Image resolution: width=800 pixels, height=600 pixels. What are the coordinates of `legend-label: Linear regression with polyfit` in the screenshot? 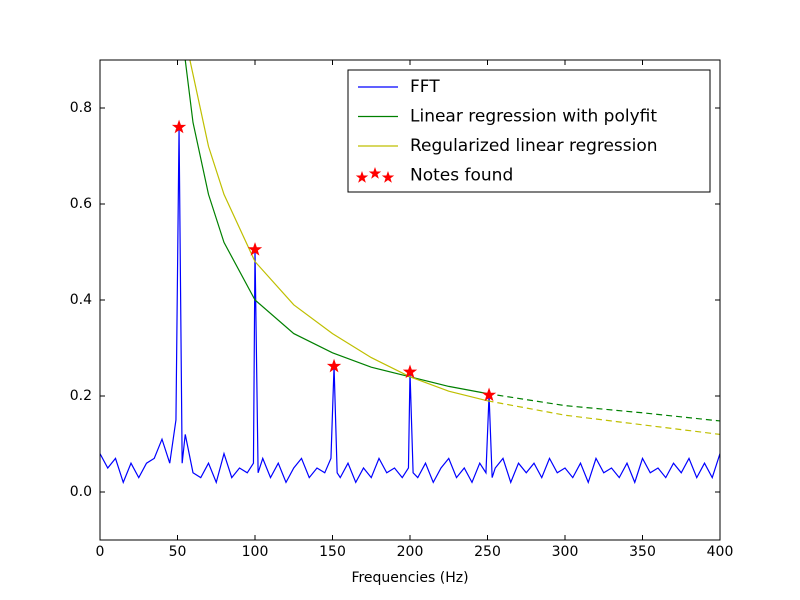 It's located at (533, 117).